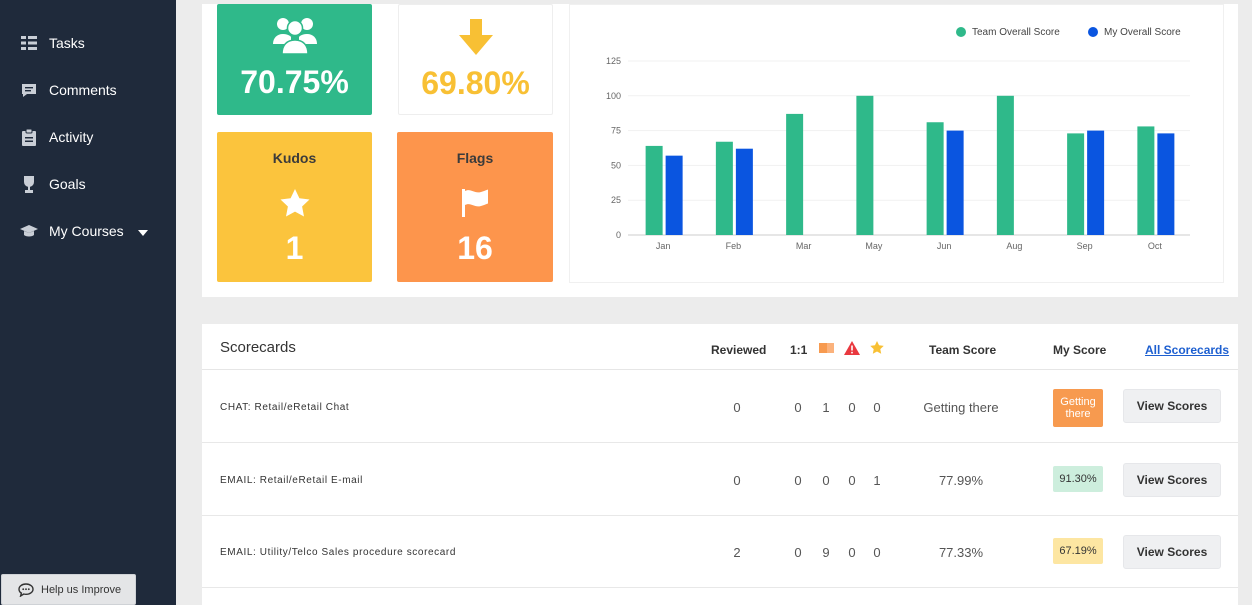  Describe the element at coordinates (1187, 350) in the screenshot. I see `all-scorecards-link: All Scorecards` at that location.